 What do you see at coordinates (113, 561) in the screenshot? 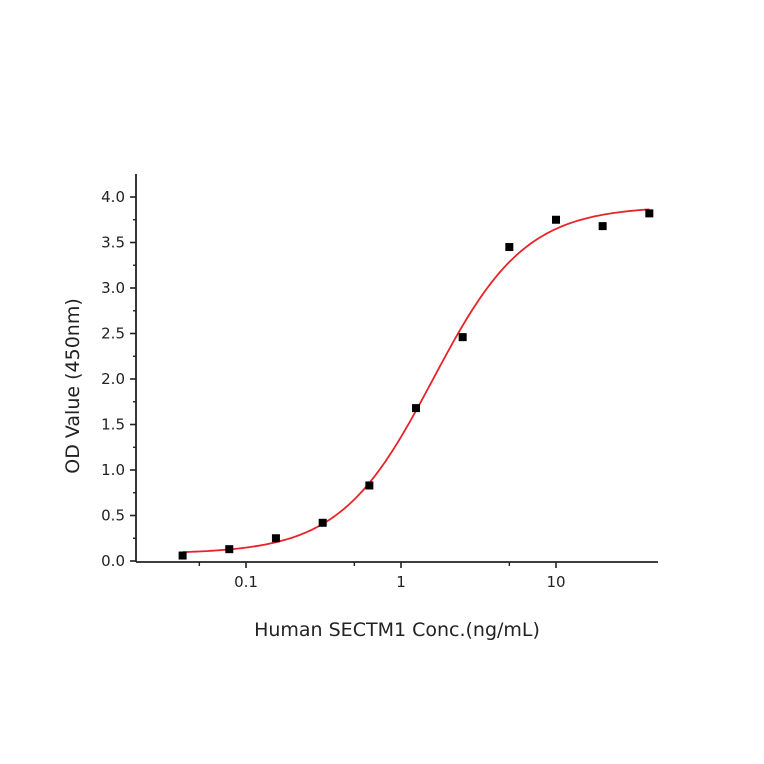
I see `y-tick-label: 0.0` at bounding box center [113, 561].